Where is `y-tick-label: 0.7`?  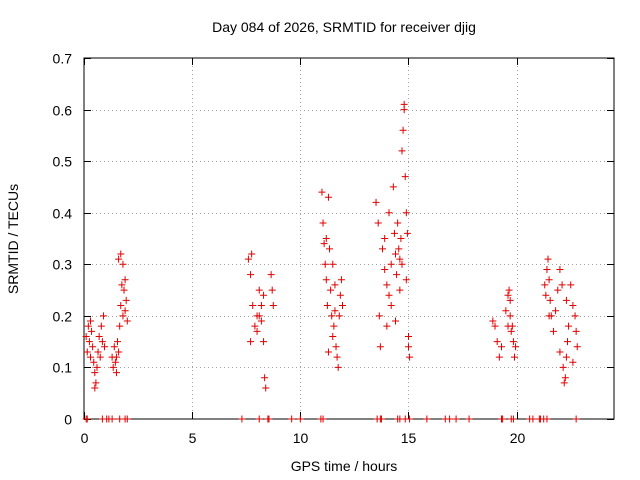 y-tick-label: 0.7 is located at coordinates (63, 59).